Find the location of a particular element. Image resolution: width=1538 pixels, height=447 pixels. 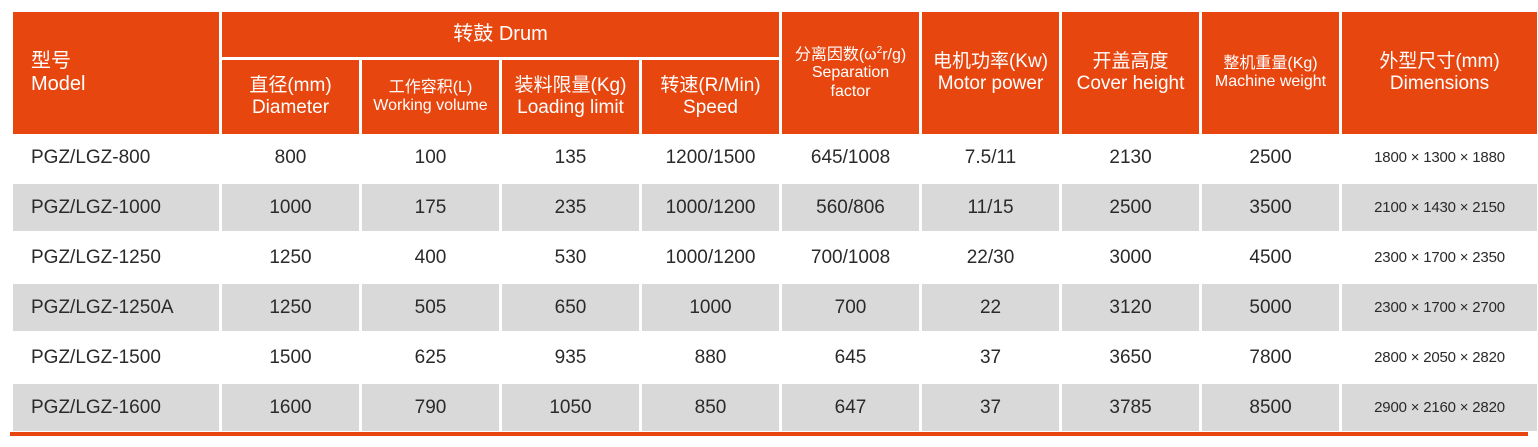

diameter-cell: 1500 is located at coordinates (290, 359).